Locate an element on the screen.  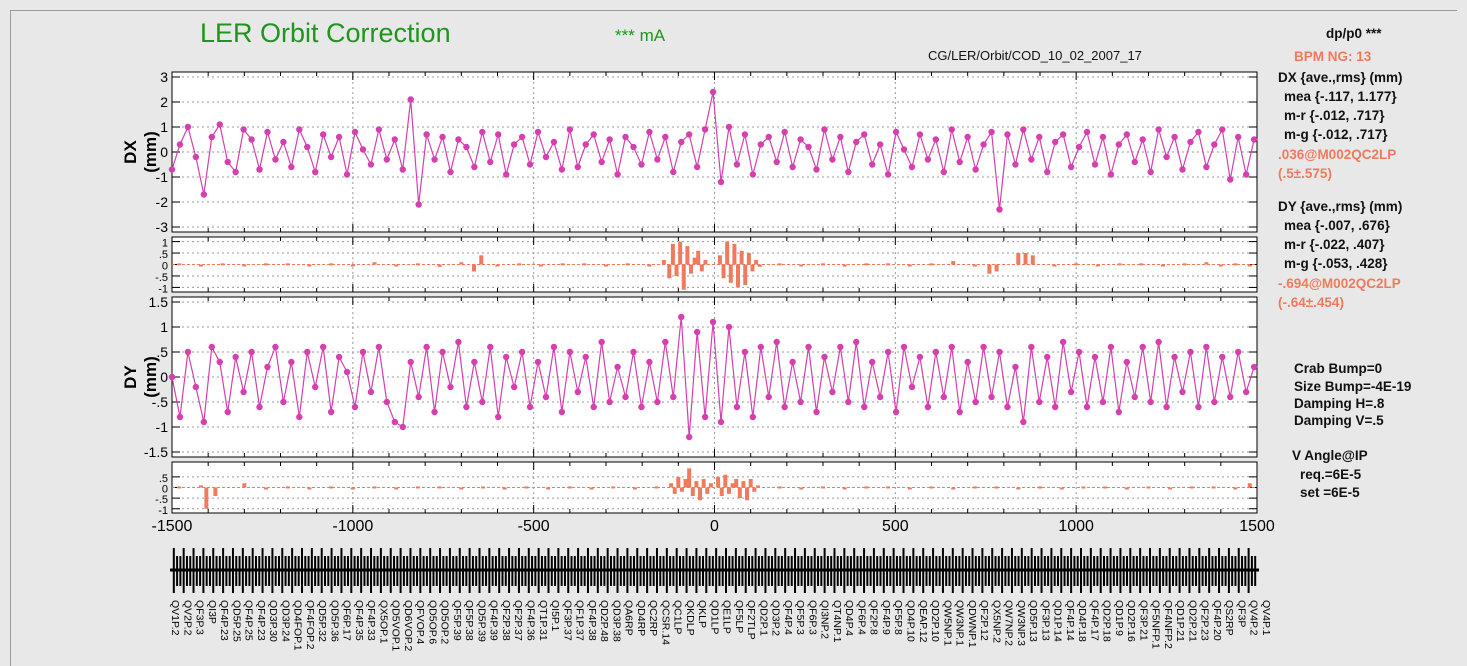
magnet-label: QD2P.10 is located at coordinates (935, 621).